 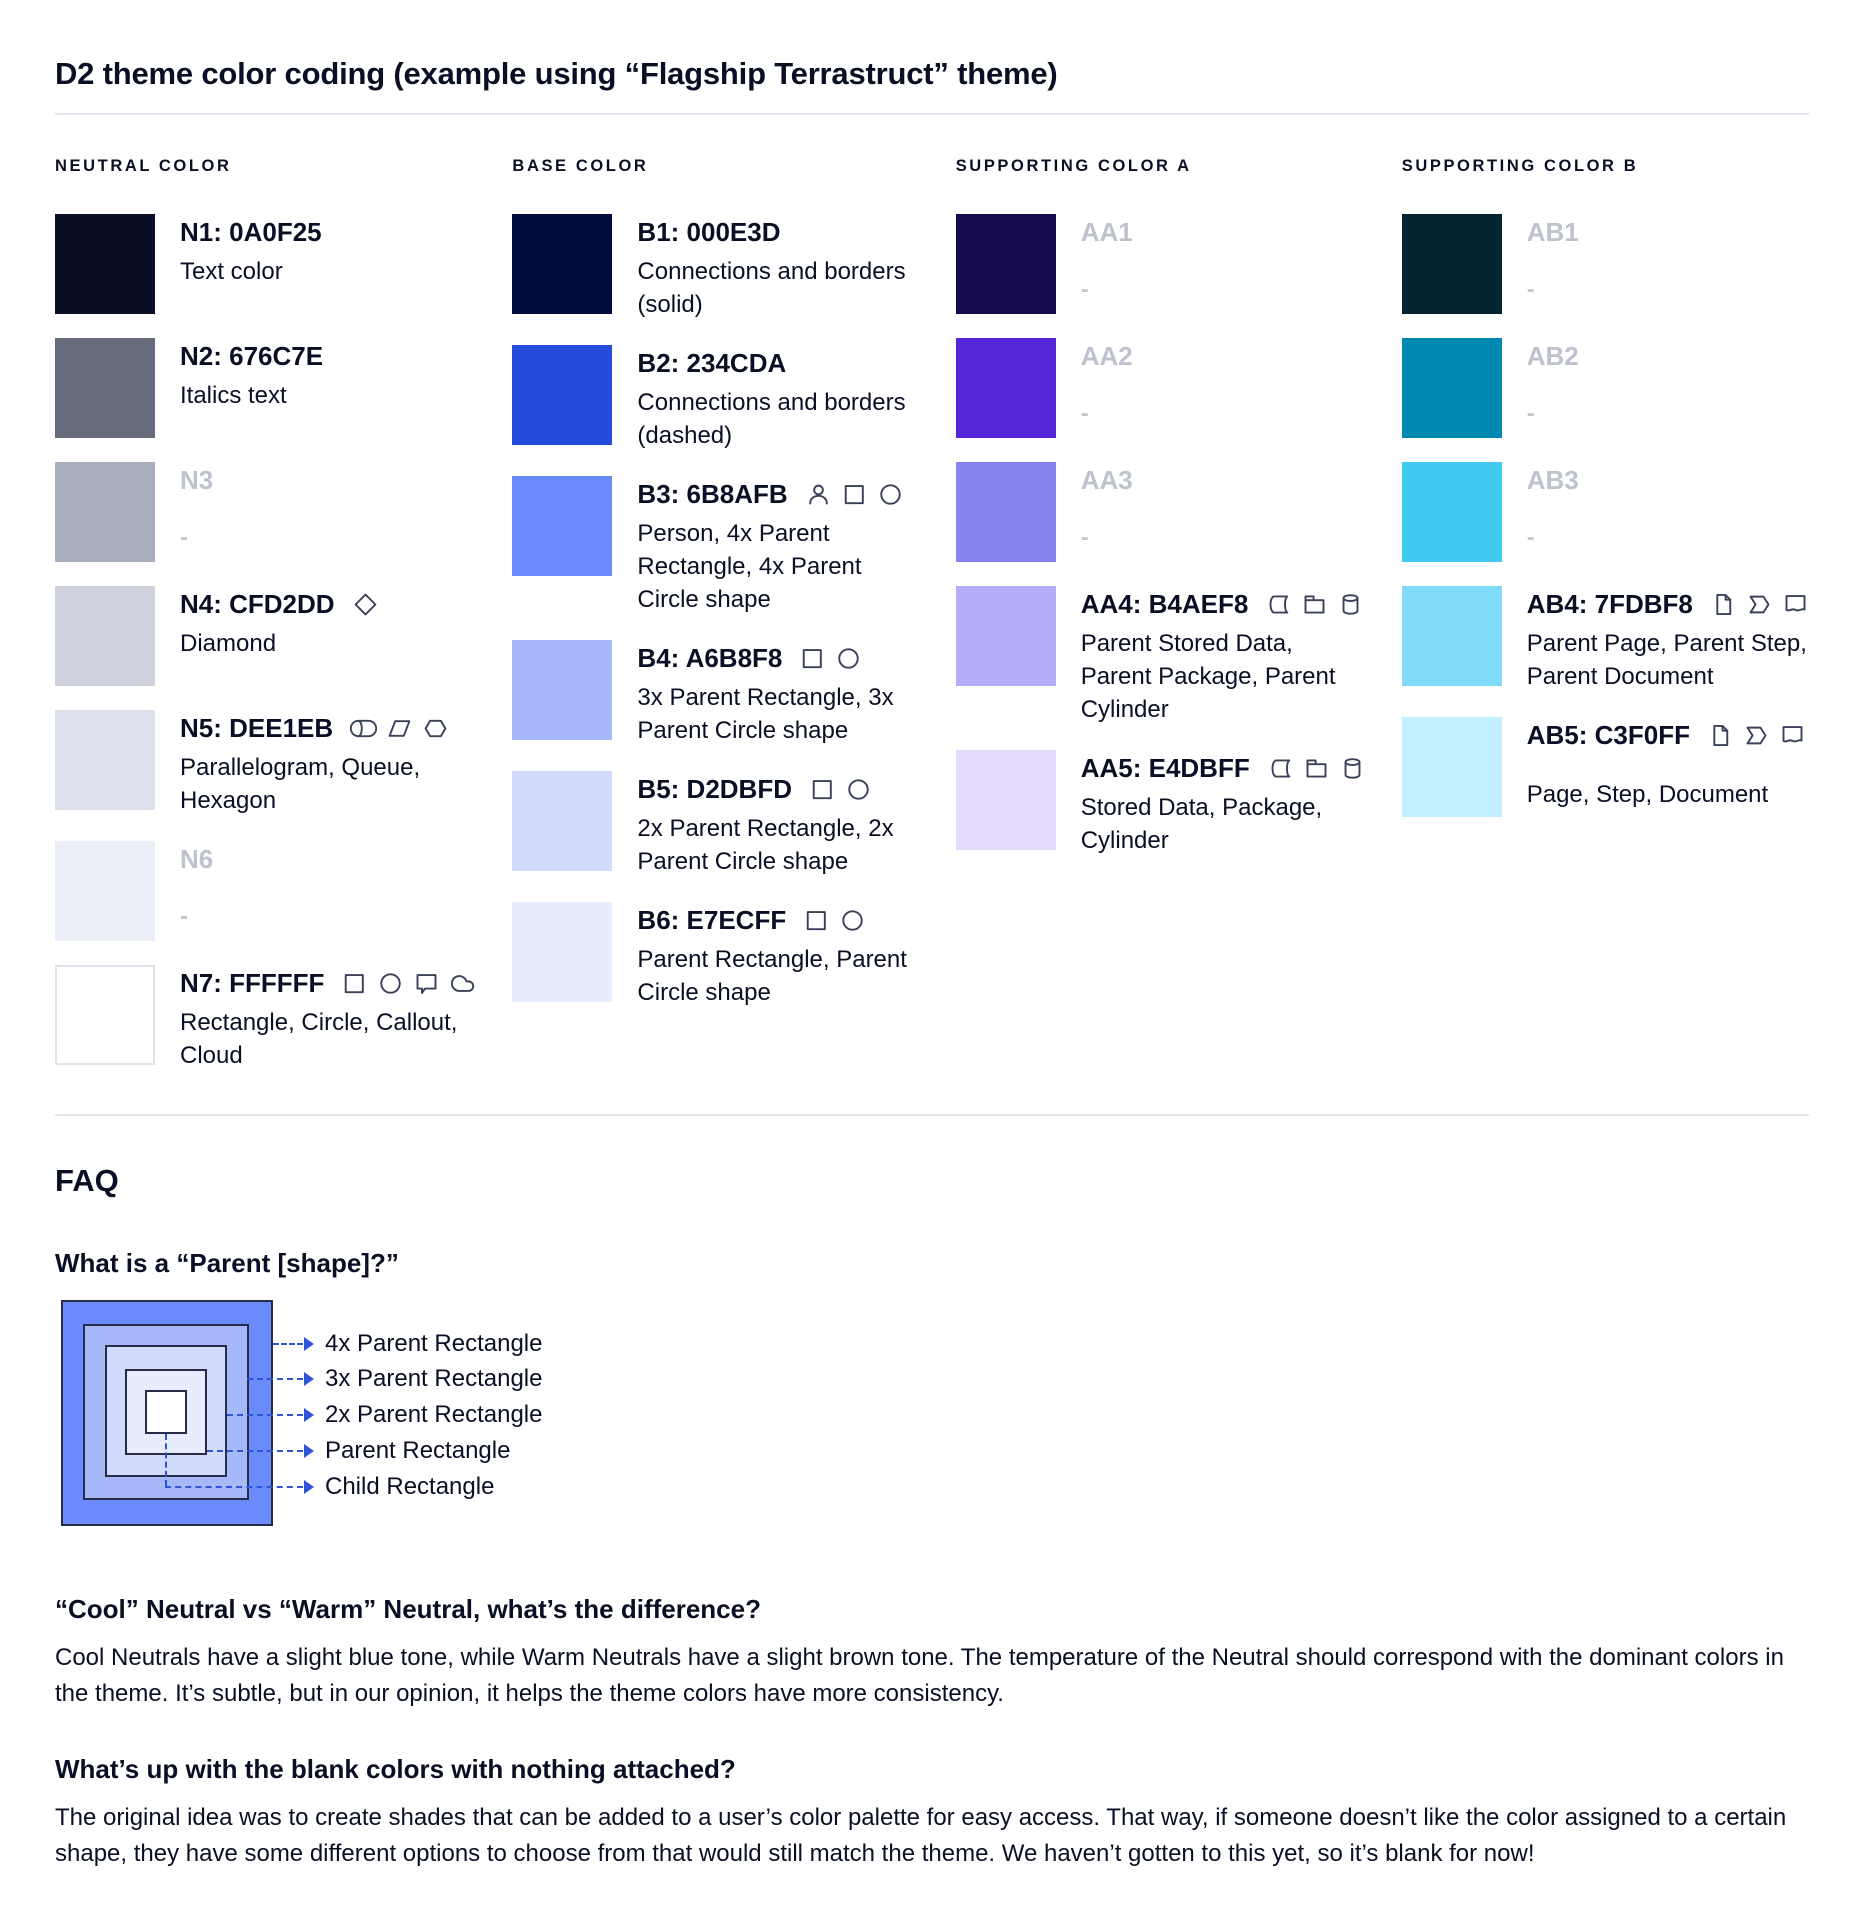 I want to click on color-code: B4: A6B8F8, so click(x=710, y=658).